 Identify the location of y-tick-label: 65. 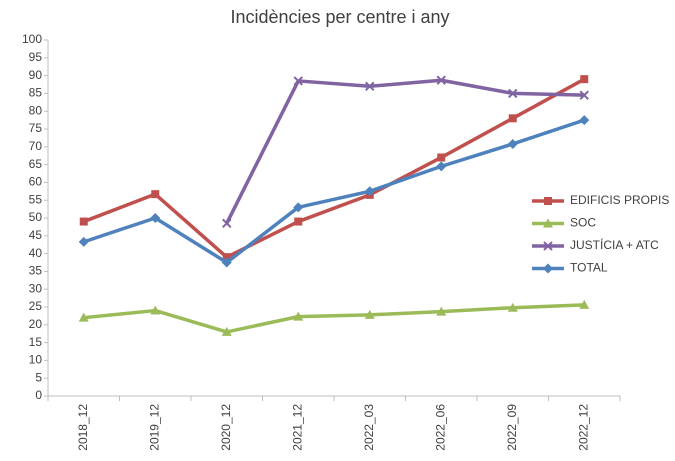
(36, 164).